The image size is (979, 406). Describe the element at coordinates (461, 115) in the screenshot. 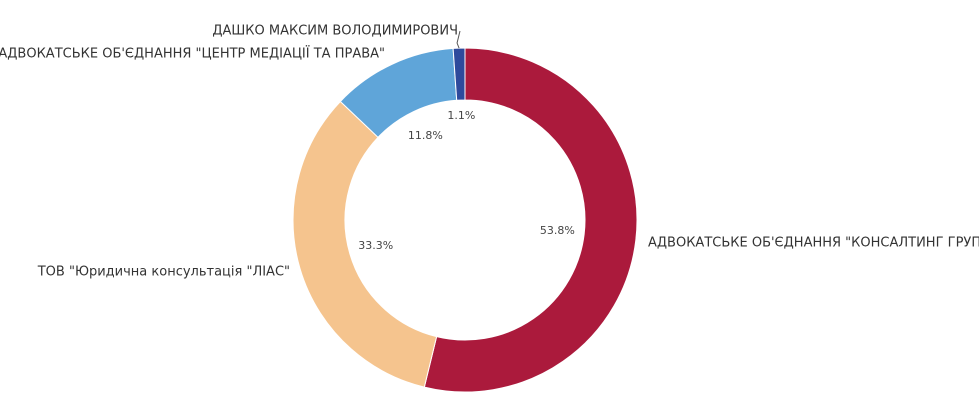

I see `value-label: 1.1%` at that location.